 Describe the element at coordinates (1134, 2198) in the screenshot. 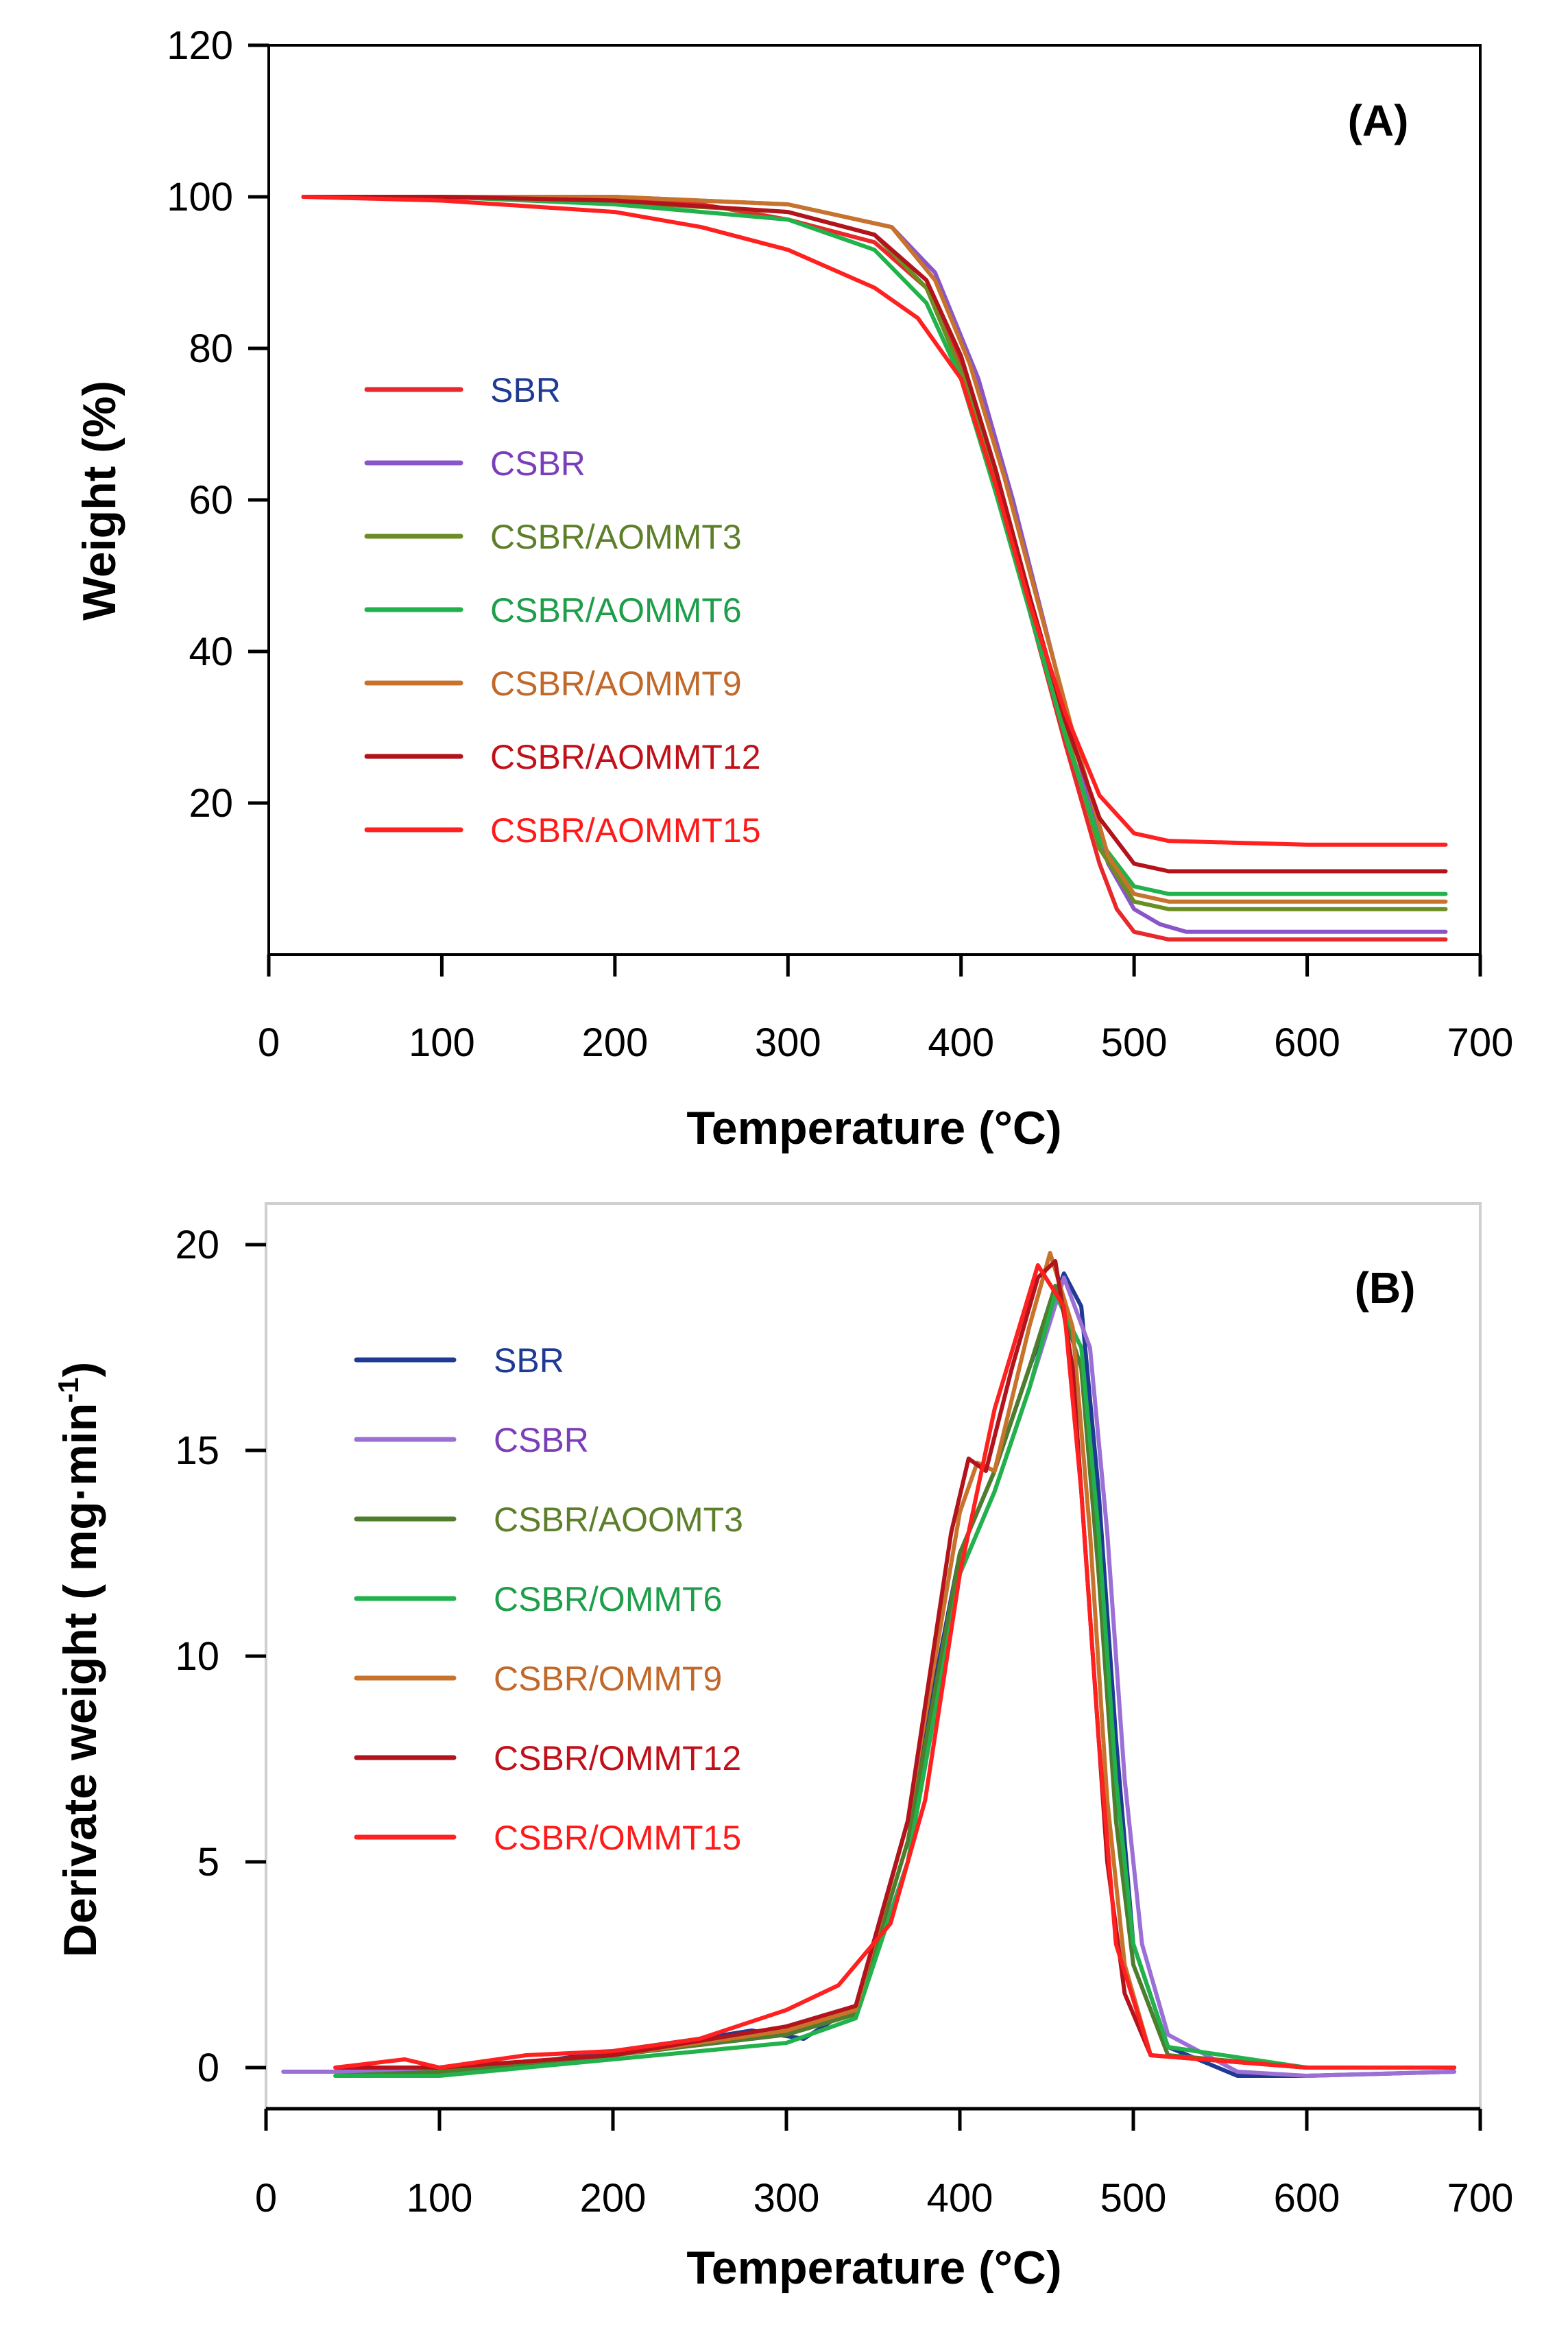

I see `panel-b-x-tick-label-5: 500` at that location.